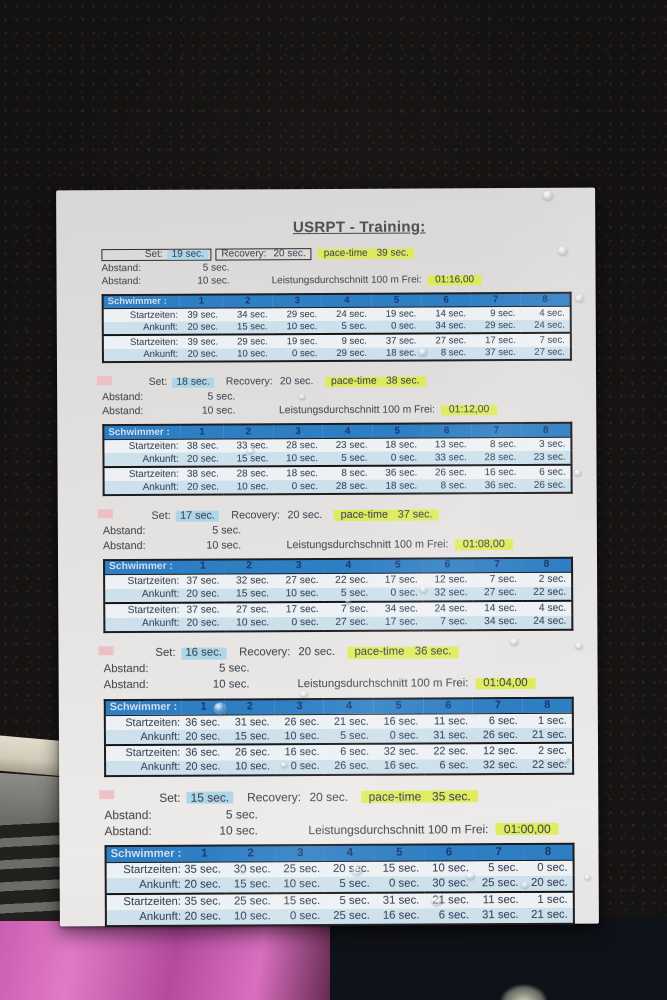  What do you see at coordinates (156, 254) in the screenshot?
I see `set-field: Set: 19 sec.` at bounding box center [156, 254].